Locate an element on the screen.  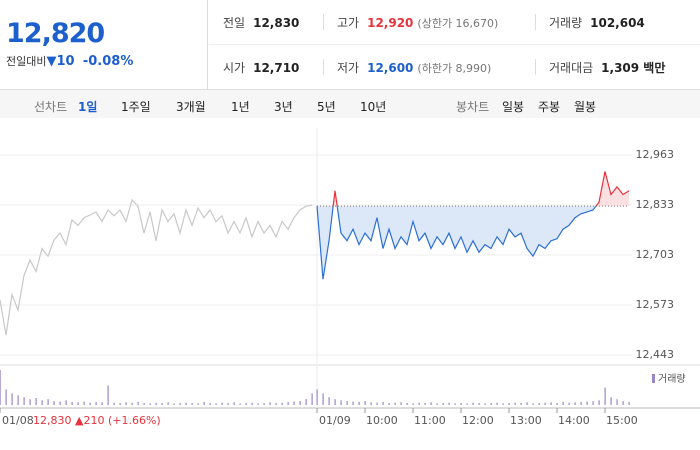
tab: 1년 is located at coordinates (240, 107).